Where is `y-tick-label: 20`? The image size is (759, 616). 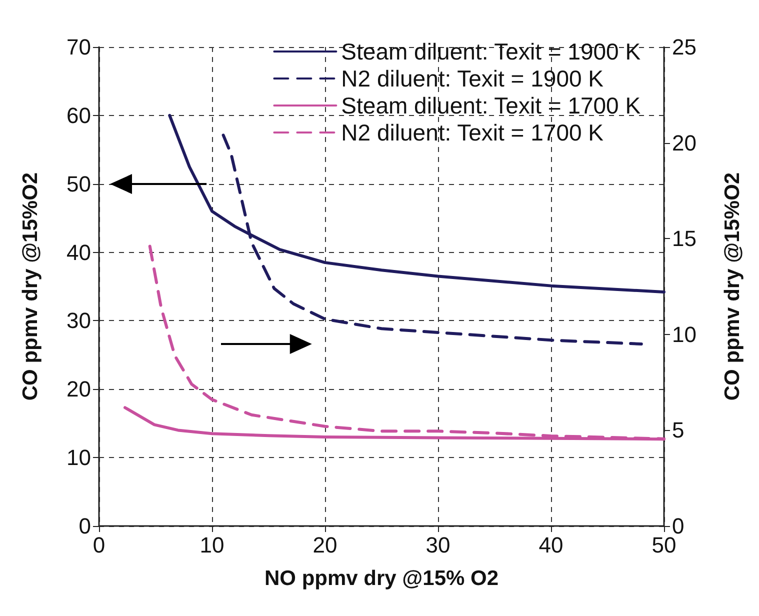 y-tick-label: 20 is located at coordinates (78, 389).